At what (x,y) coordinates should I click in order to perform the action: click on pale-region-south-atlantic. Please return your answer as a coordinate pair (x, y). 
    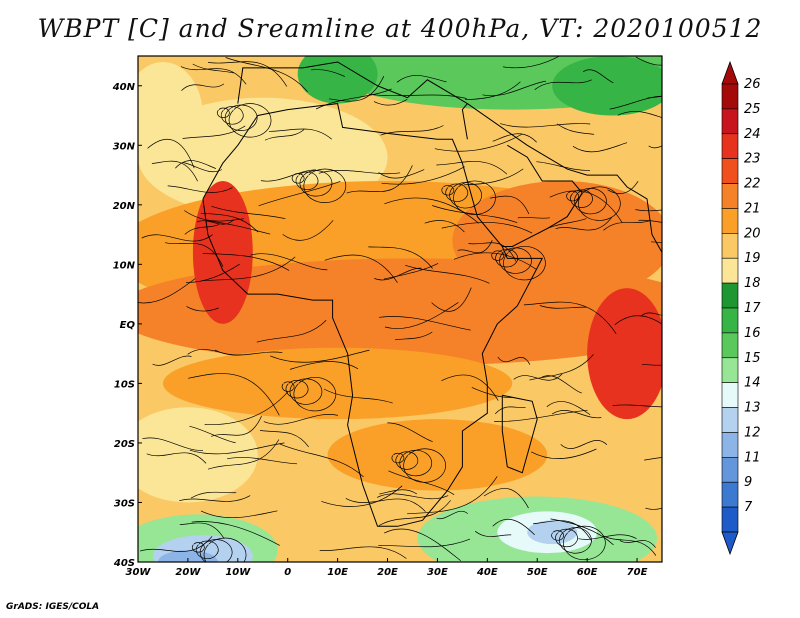
    Looking at the image, I should click on (198, 455).